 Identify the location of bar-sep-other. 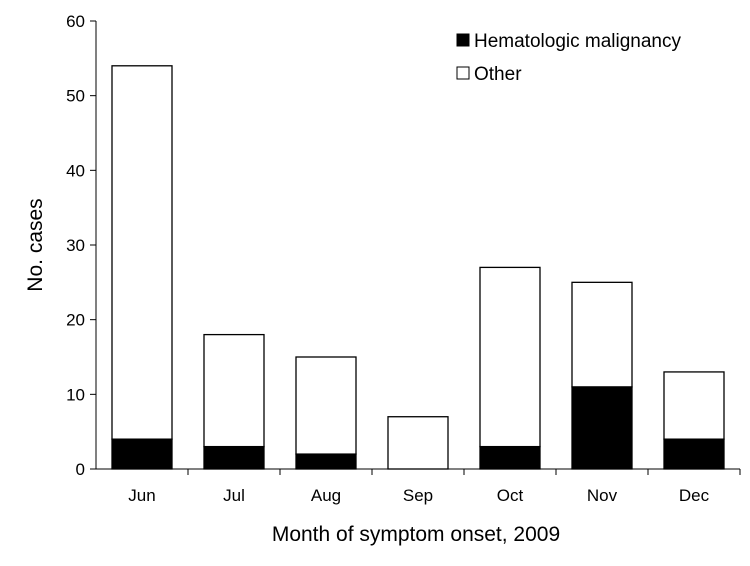
(418, 443).